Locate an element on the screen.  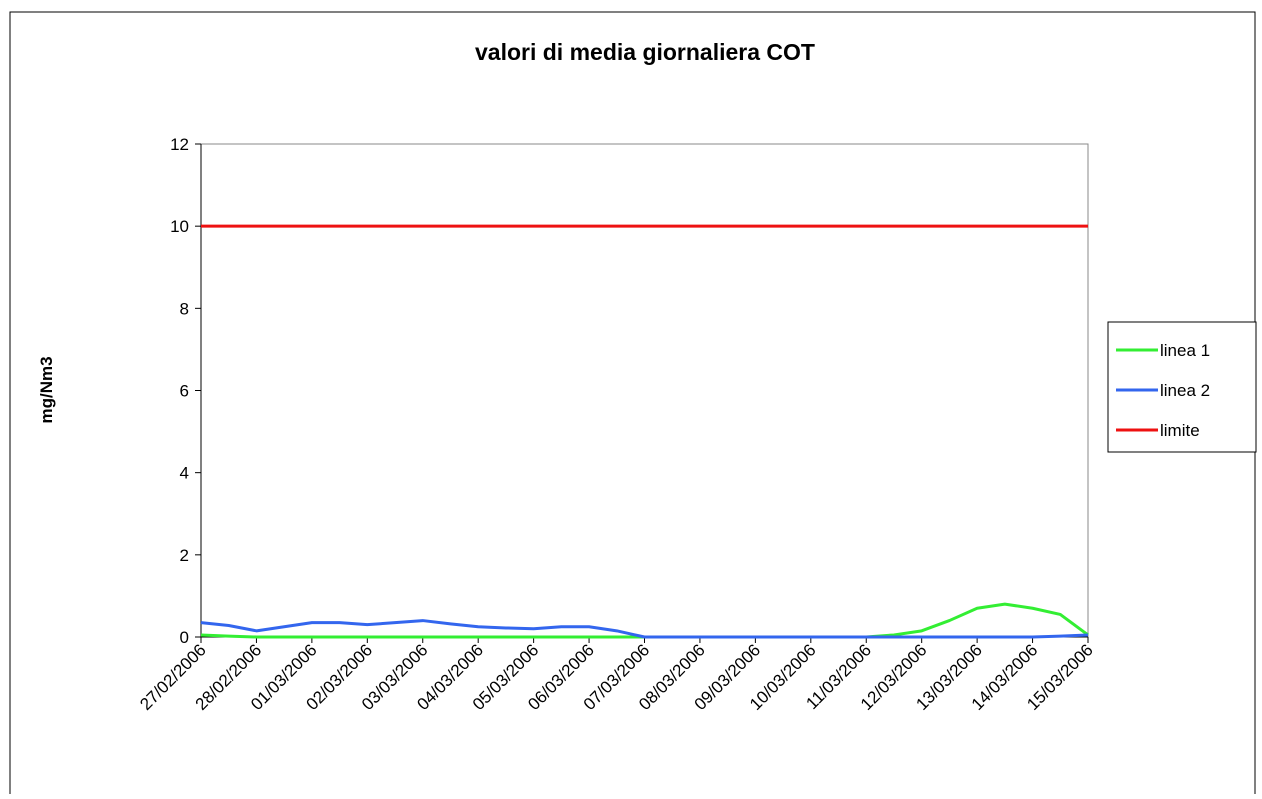
legend-label: linea 2 is located at coordinates (1185, 390).